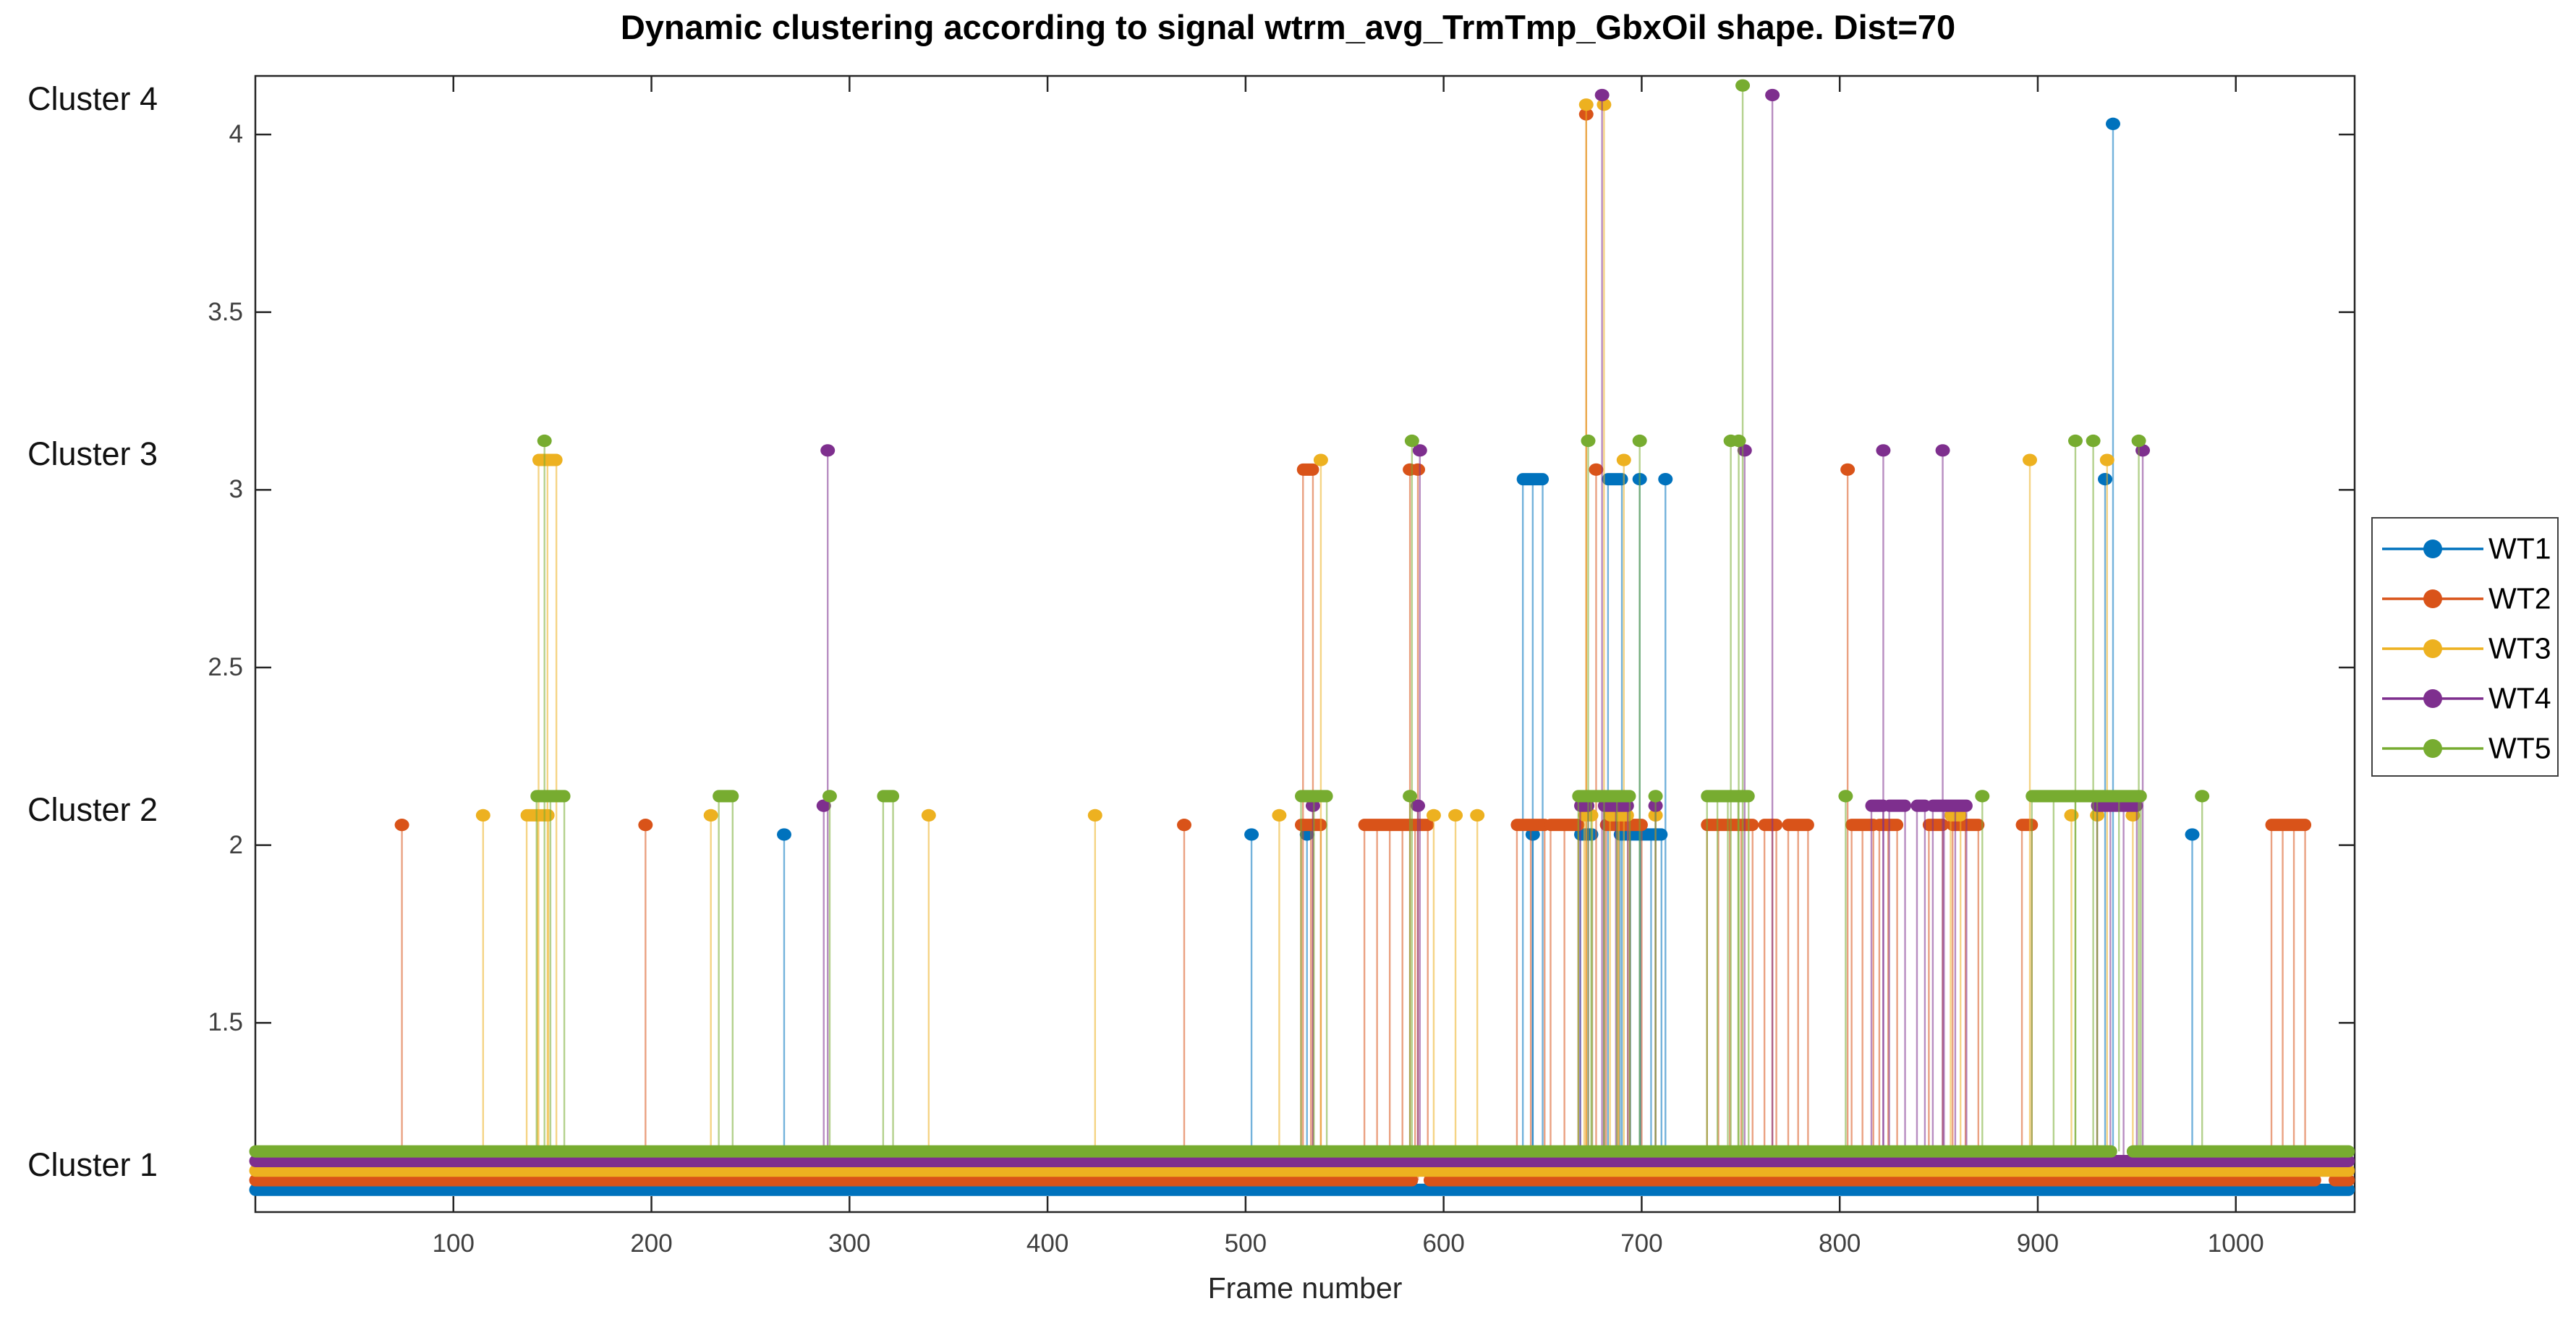  I want to click on y-tick-label: 3.5, so click(225, 311).